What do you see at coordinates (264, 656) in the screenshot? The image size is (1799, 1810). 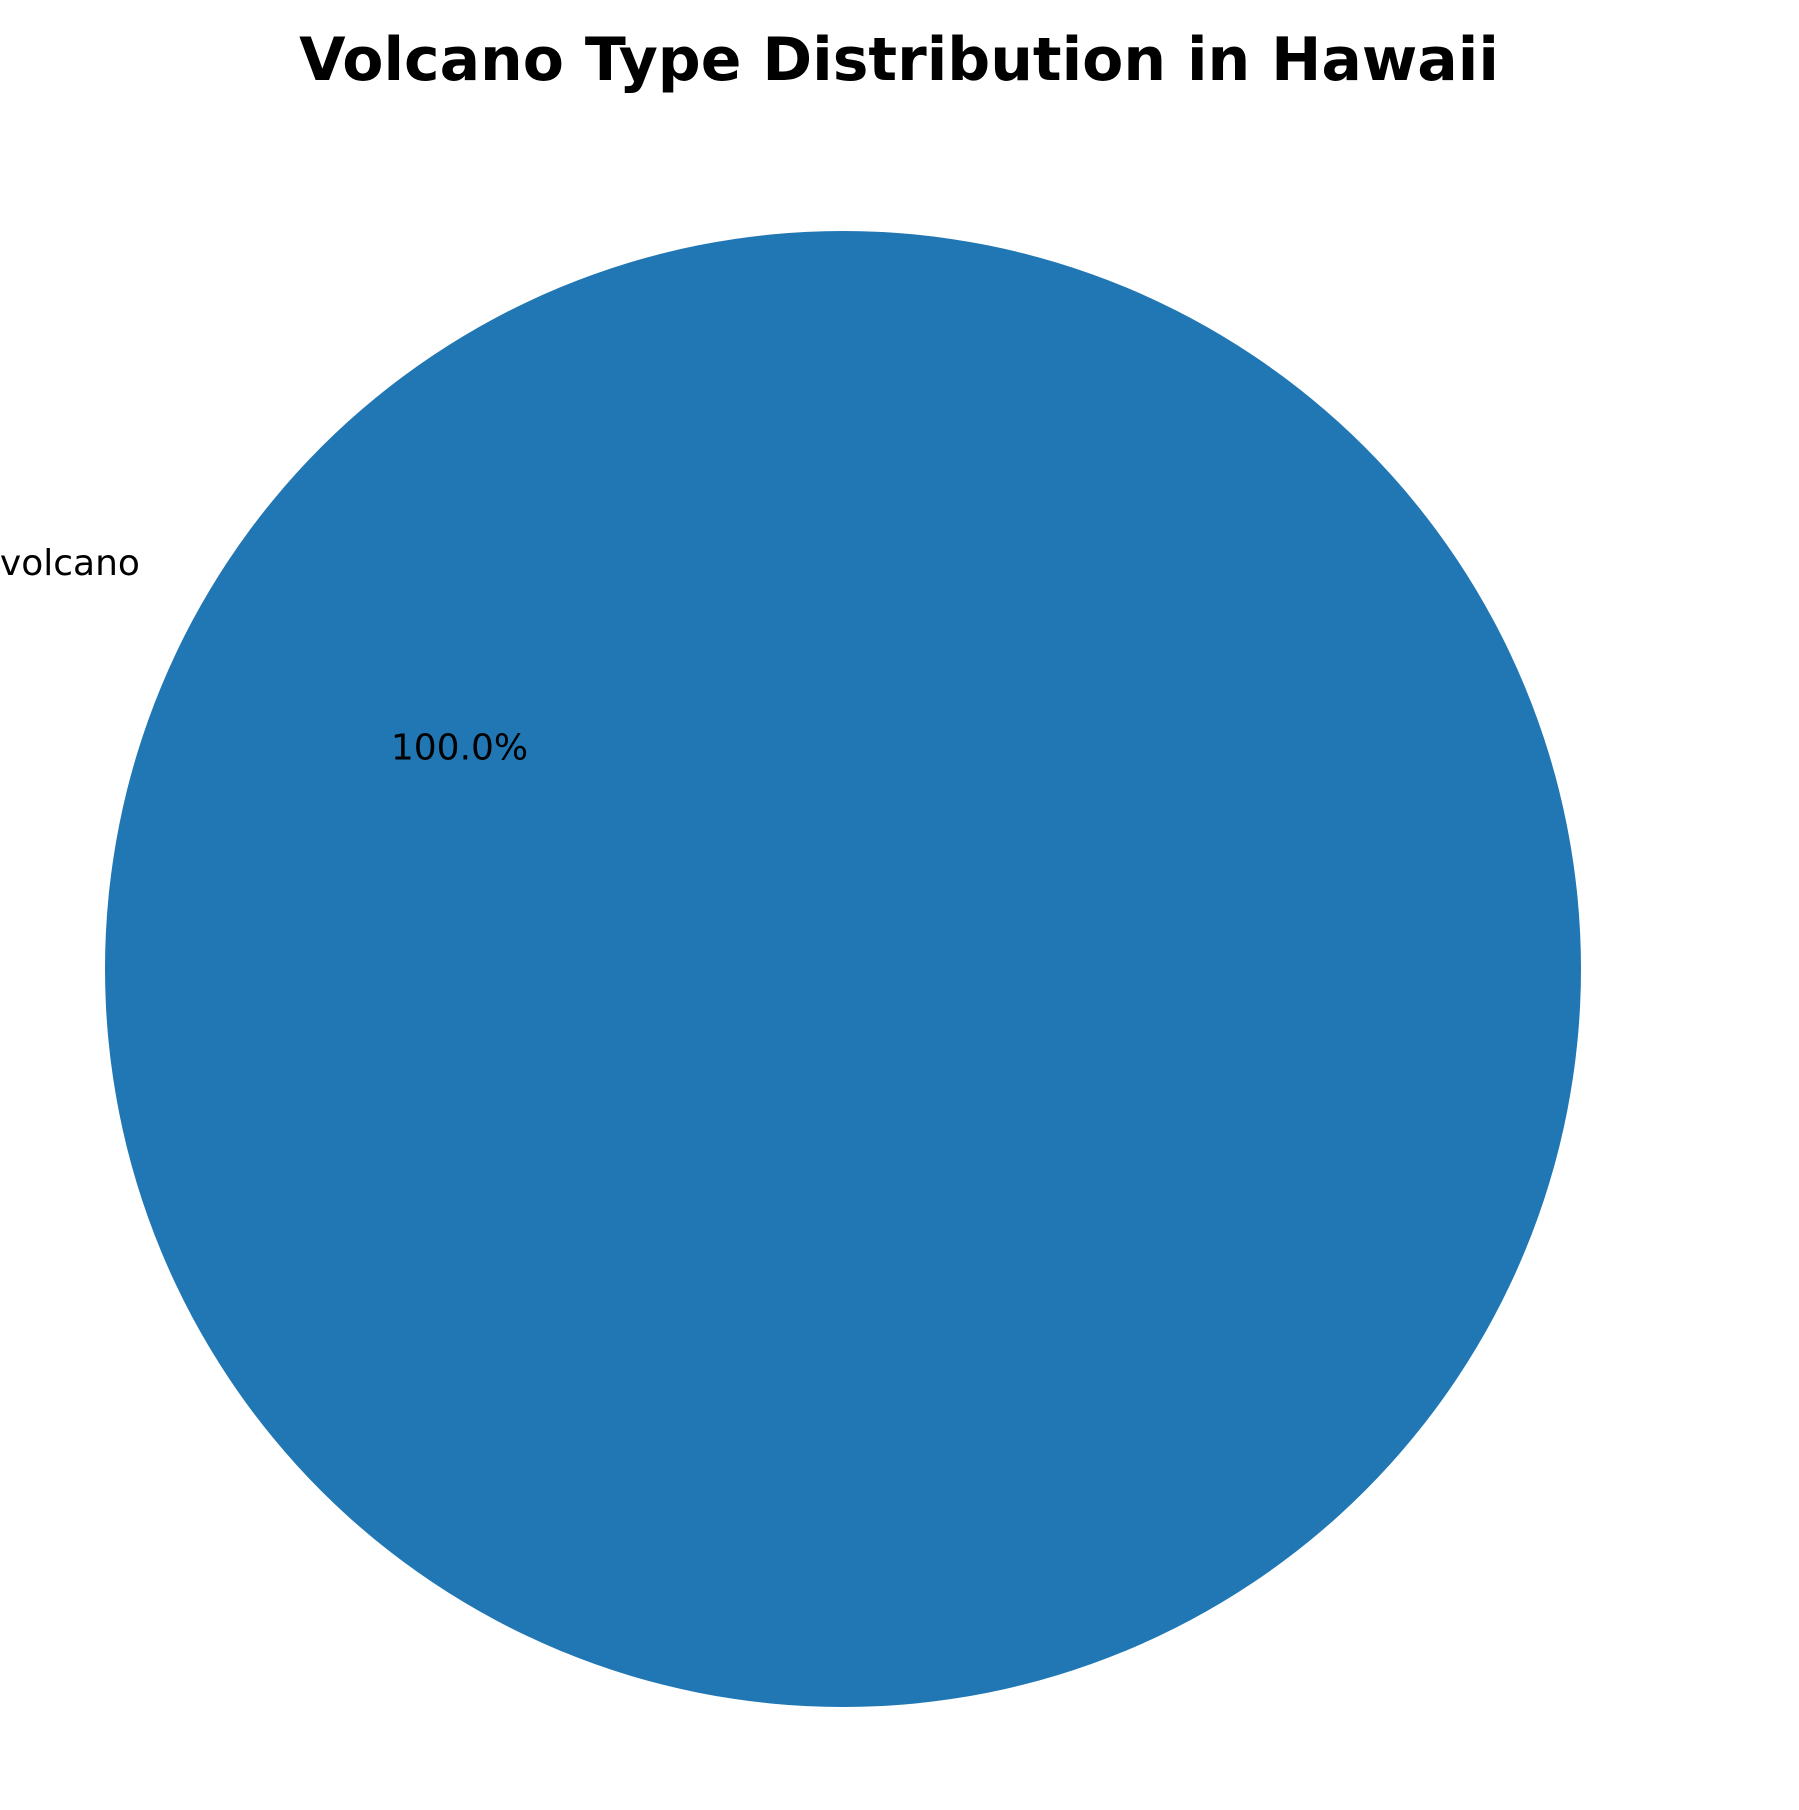 I see `pie-labels: Shield volcano 100.0%` at bounding box center [264, 656].